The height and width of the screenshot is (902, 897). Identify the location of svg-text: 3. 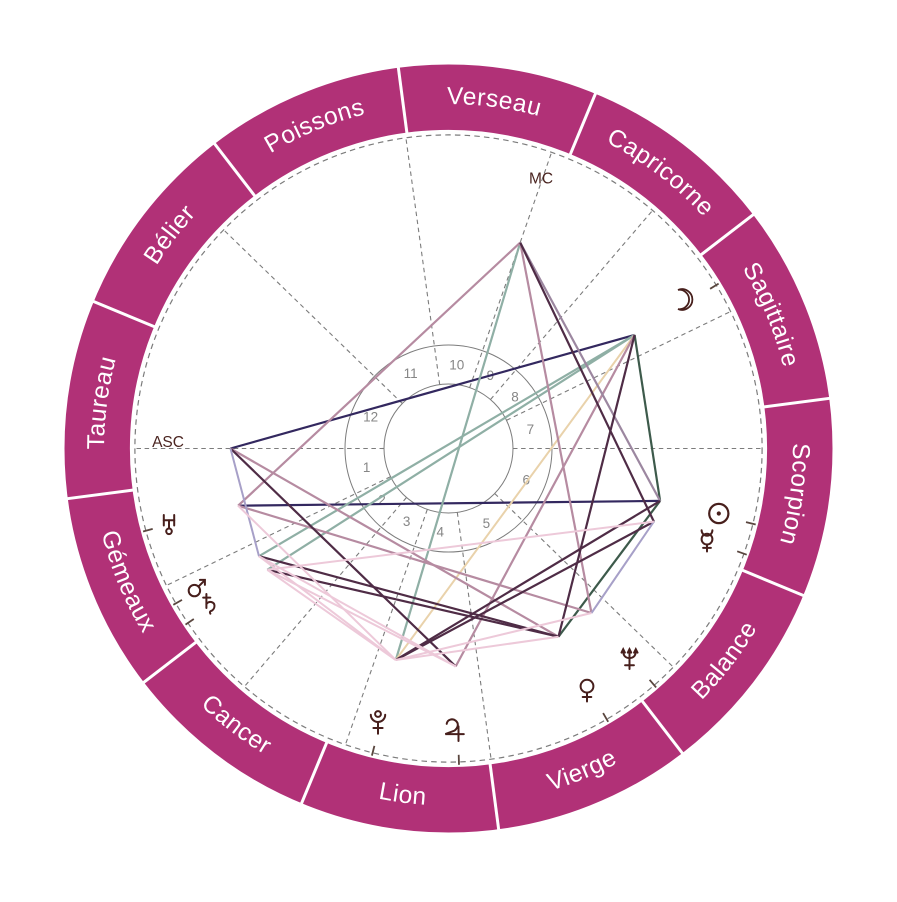
(407, 521).